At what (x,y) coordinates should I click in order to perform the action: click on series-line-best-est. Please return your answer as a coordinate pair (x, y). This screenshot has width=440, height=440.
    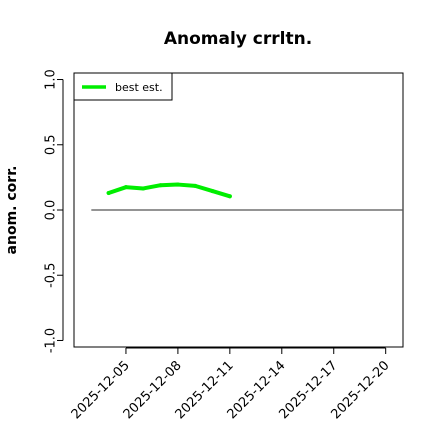
    Looking at the image, I should click on (169, 190).